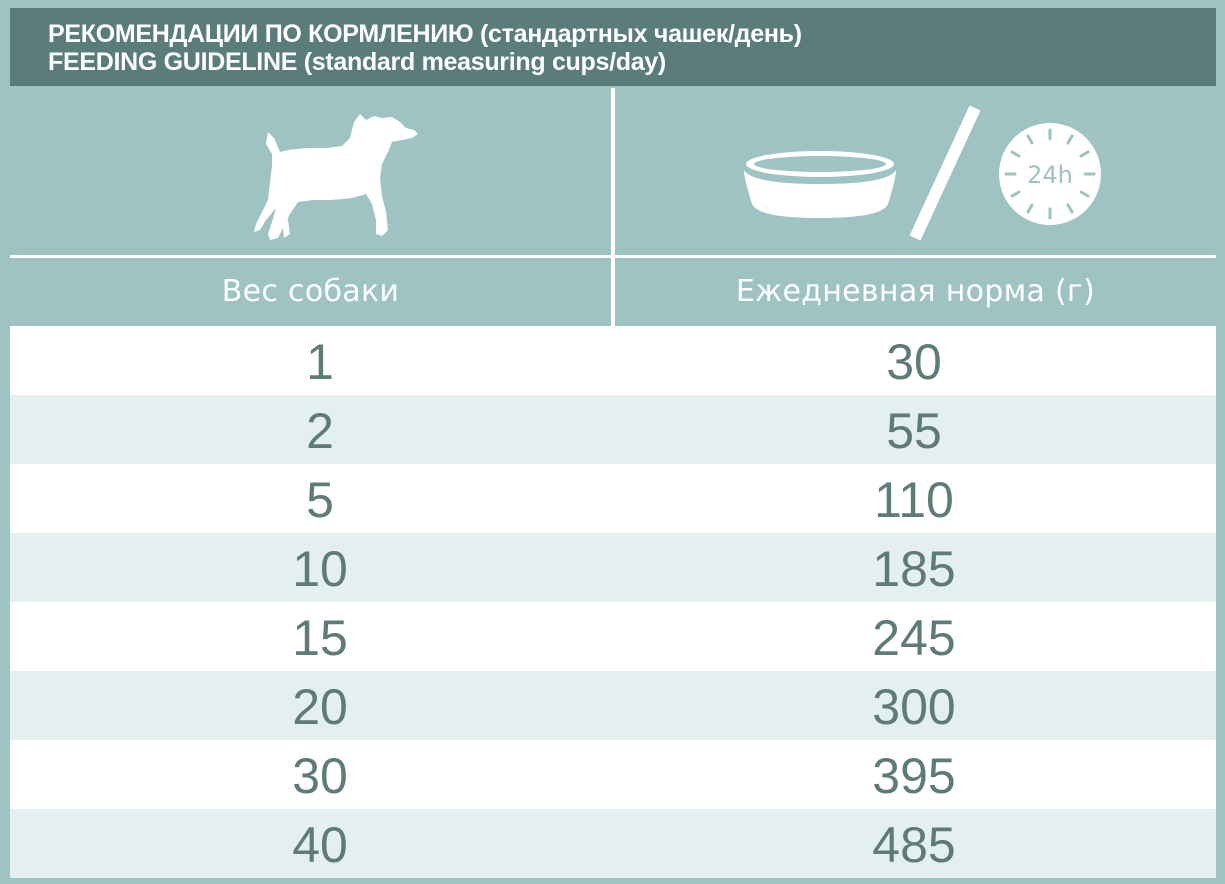  Describe the element at coordinates (945, 173) in the screenshot. I see `slash-icon` at that location.